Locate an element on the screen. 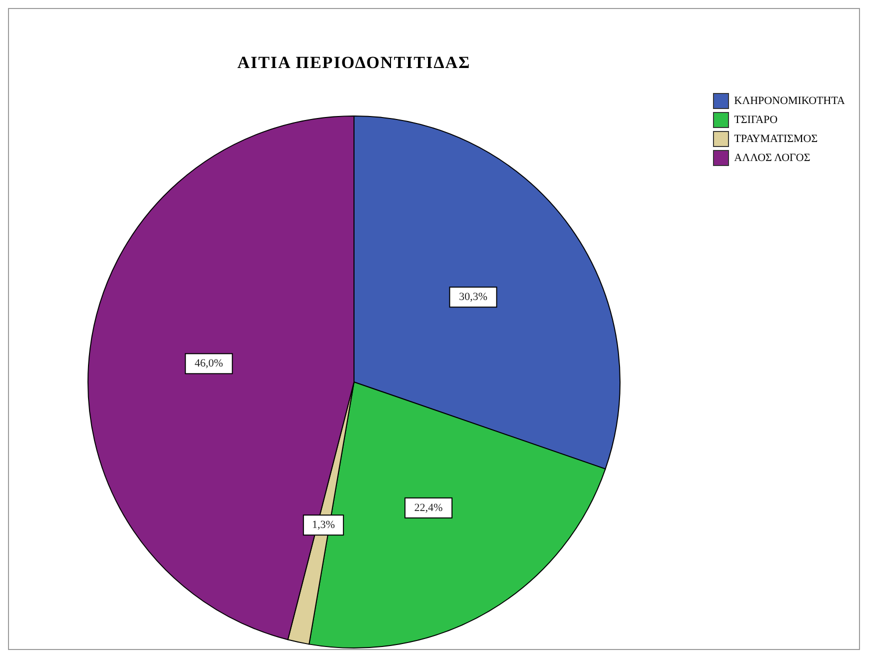  data-label: 46,0% is located at coordinates (209, 364).